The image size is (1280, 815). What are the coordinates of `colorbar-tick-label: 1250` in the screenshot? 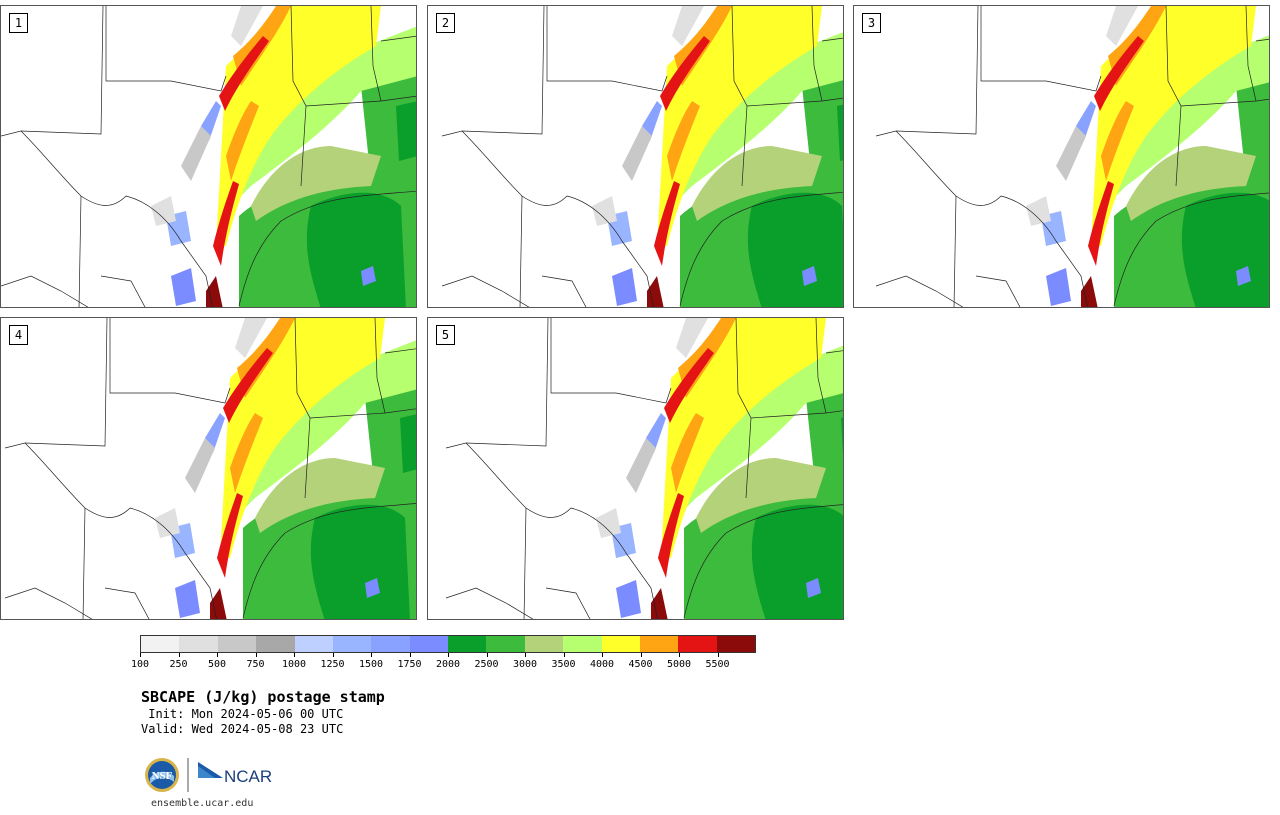 It's located at (332, 664).